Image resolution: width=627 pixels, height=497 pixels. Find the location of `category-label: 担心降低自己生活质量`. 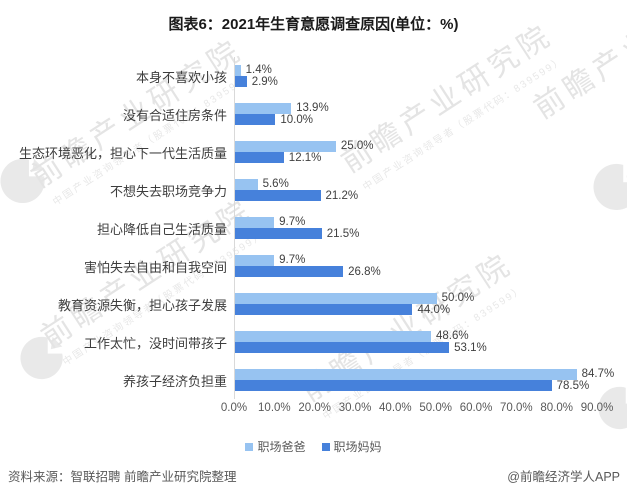

category-label: 担心降低自己生活质量 is located at coordinates (161, 229).